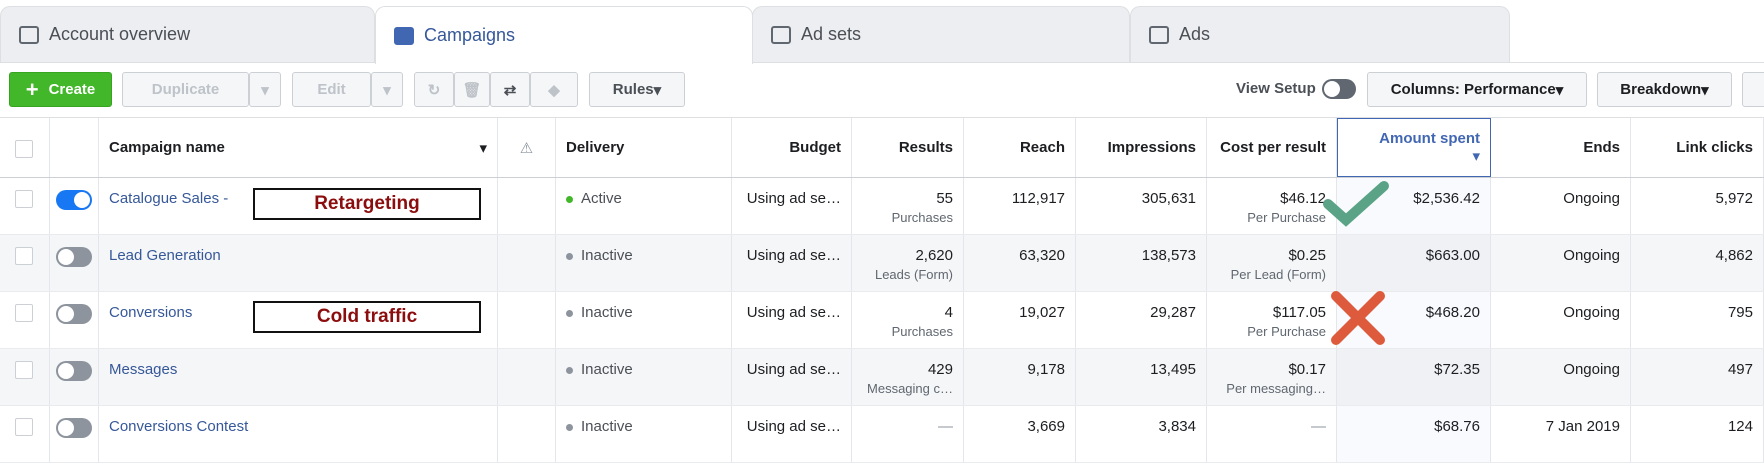 This screenshot has width=1764, height=463. Describe the element at coordinates (1173, 369) in the screenshot. I see `impressions-value: 13,495` at that location.